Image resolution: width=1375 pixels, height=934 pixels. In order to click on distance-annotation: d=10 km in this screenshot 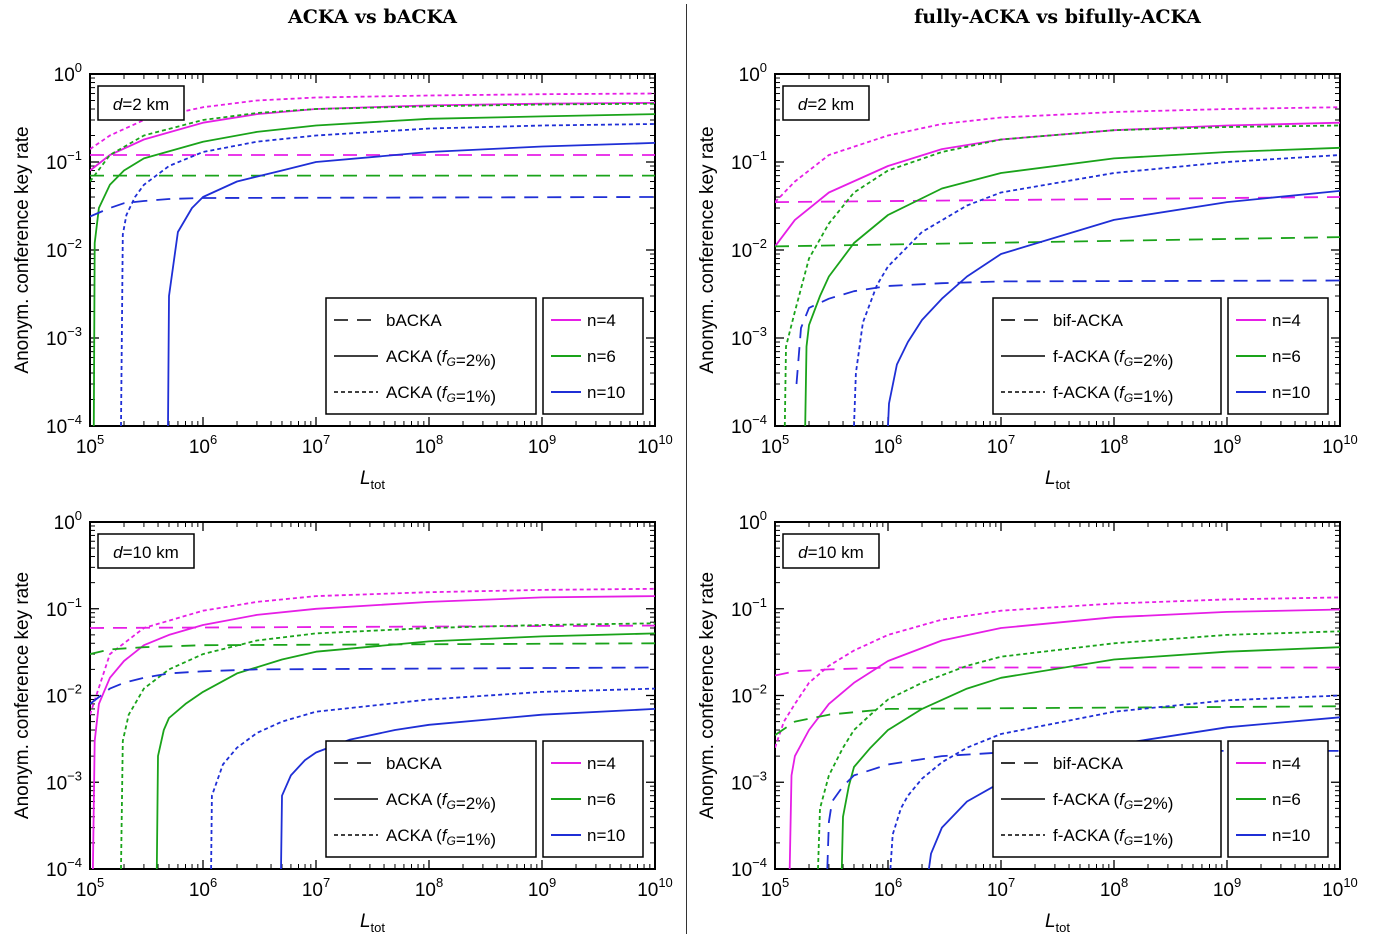, I will do `click(146, 551)`.